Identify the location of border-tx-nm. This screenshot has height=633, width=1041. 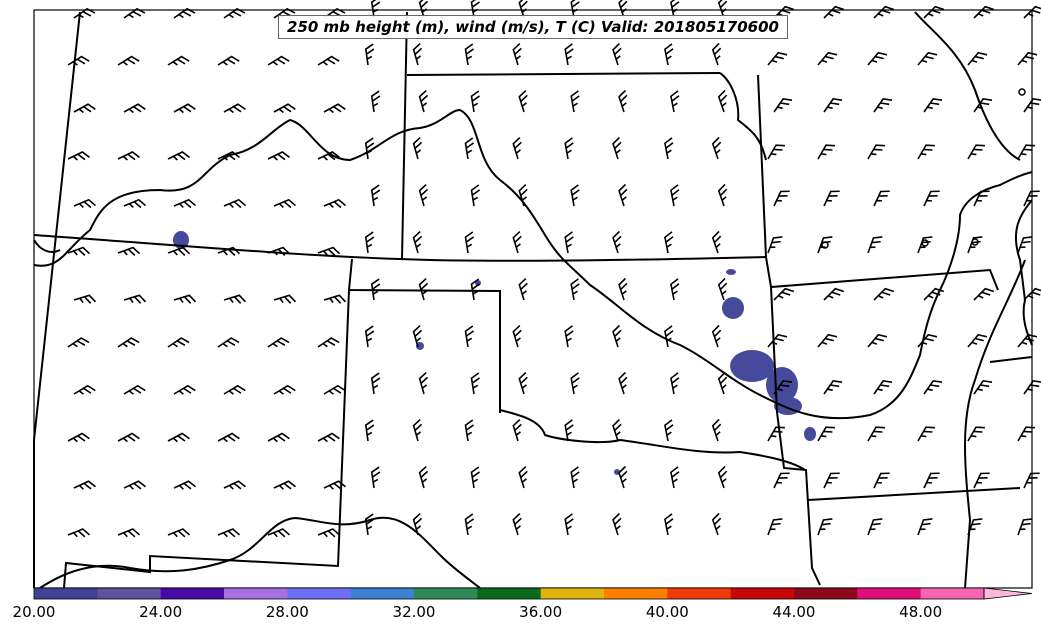
(206, 439).